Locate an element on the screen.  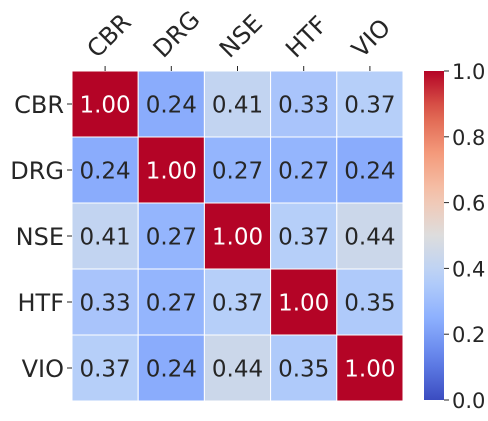
heatmap-cell-cbr-cbr is located at coordinates (105, 104).